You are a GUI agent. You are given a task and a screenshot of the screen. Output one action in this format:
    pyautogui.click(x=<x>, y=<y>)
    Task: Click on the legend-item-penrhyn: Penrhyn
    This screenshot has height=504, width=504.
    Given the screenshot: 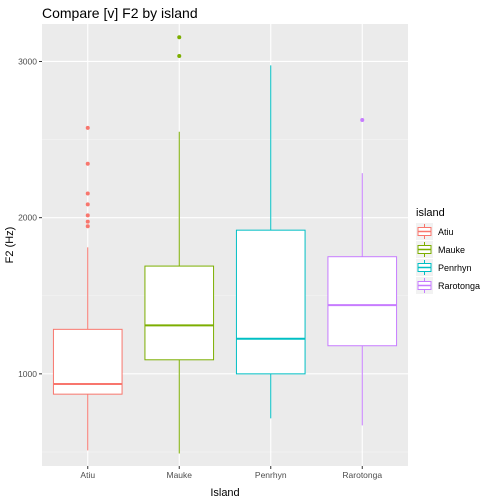 What is the action you would take?
    pyautogui.click(x=444, y=267)
    